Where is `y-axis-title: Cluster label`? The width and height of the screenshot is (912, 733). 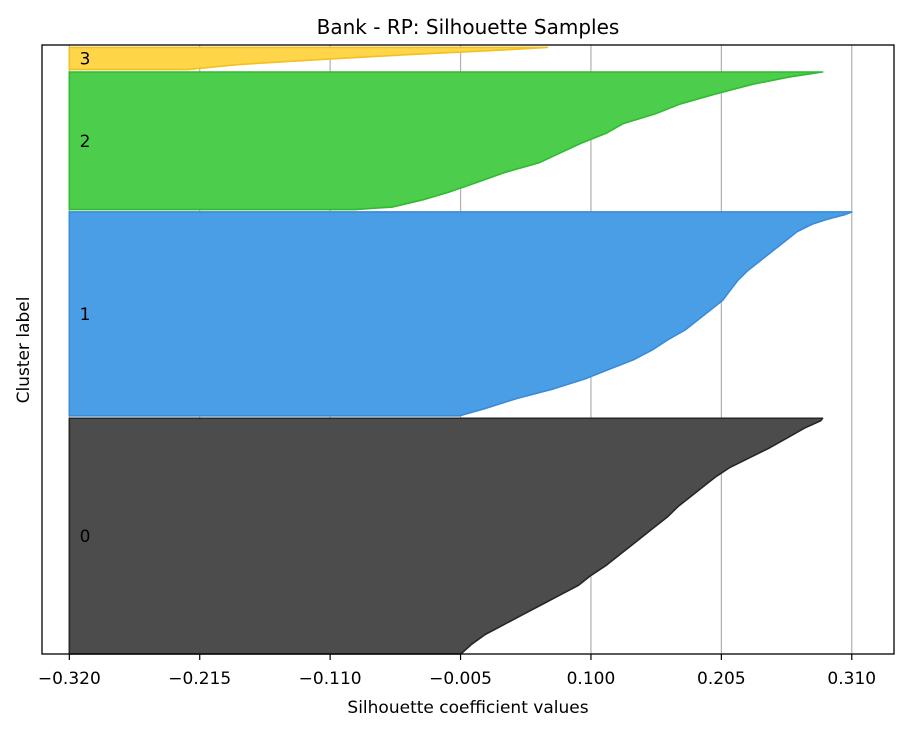
y-axis-title: Cluster label is located at coordinates (24, 350).